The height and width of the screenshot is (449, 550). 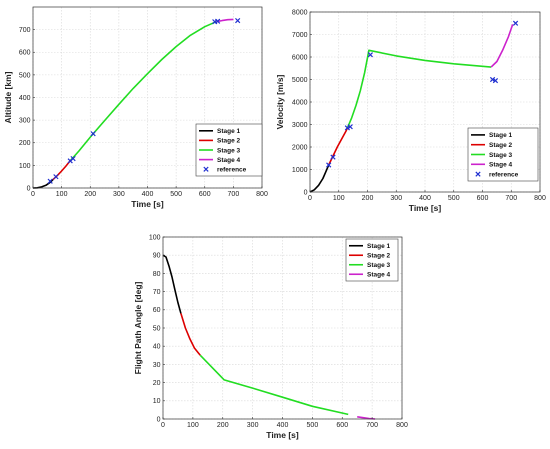 I want to click on y-axis-label: Velocity [m/s], so click(x=280, y=101).